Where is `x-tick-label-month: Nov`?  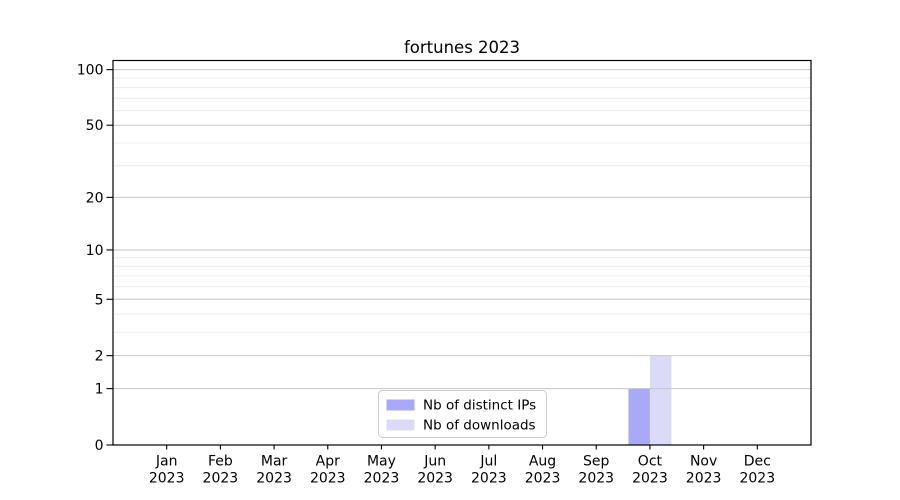
x-tick-label-month: Nov is located at coordinates (703, 462).